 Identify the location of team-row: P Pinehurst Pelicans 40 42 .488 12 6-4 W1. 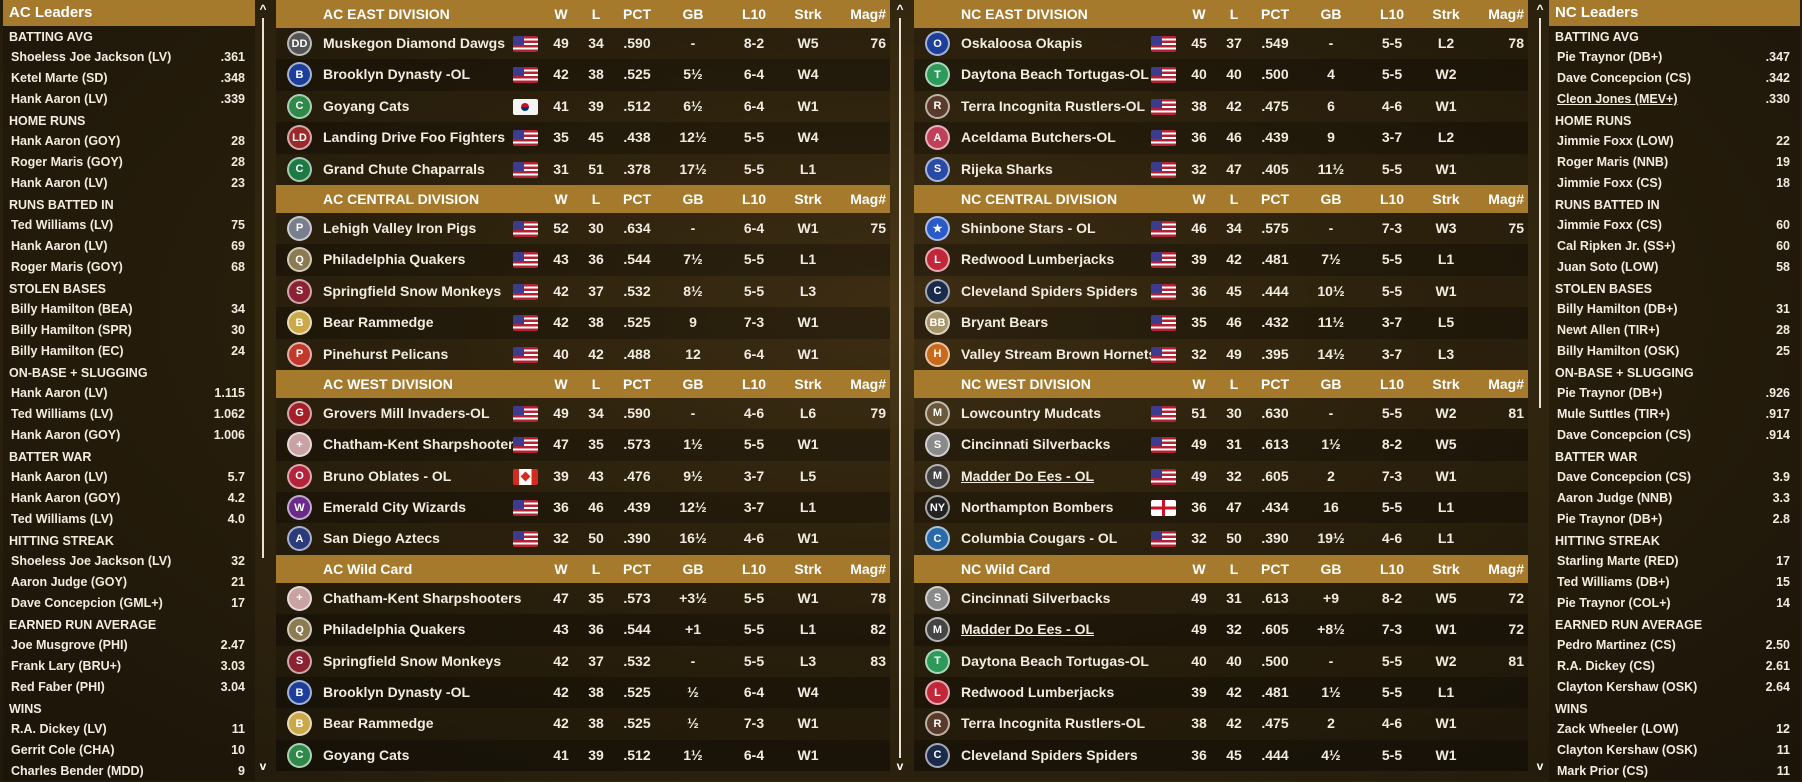
(583, 354).